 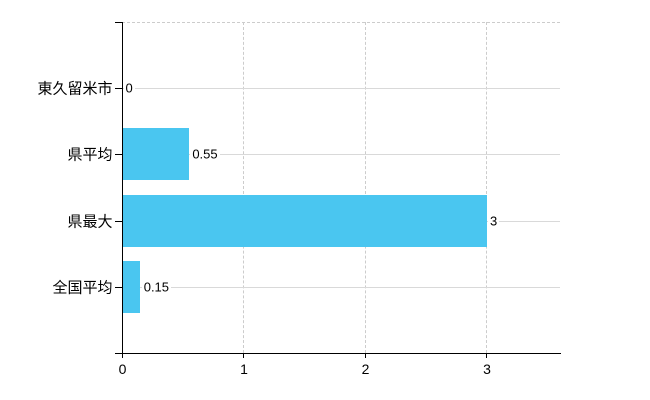 What do you see at coordinates (365, 369) in the screenshot?
I see `x-tick-label: 2` at bounding box center [365, 369].